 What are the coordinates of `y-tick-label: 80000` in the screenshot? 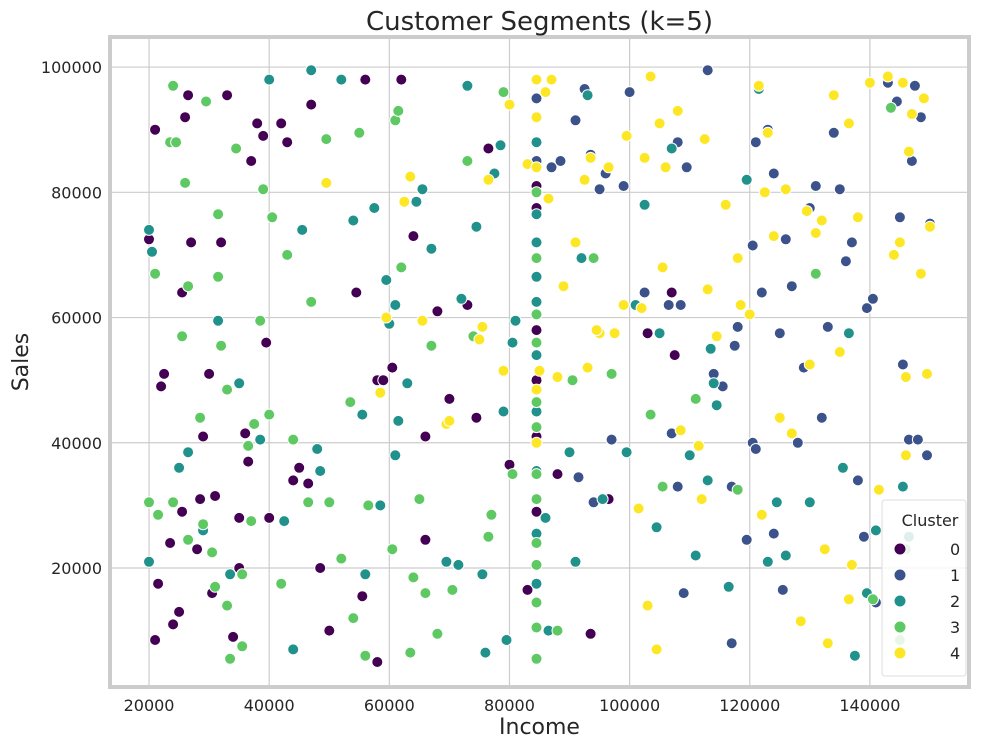 It's located at (76, 192).